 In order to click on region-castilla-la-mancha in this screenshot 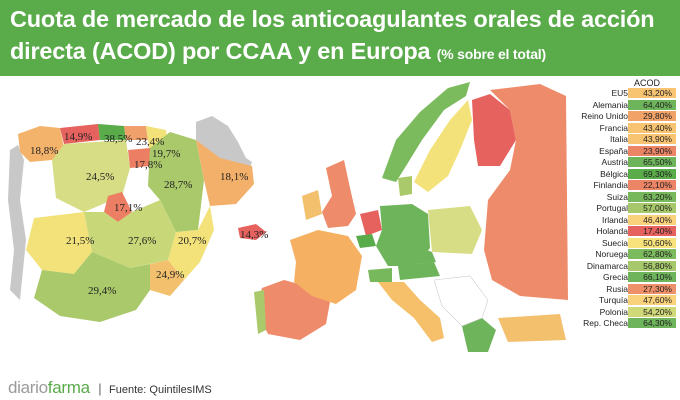, I will do `click(130, 234)`.